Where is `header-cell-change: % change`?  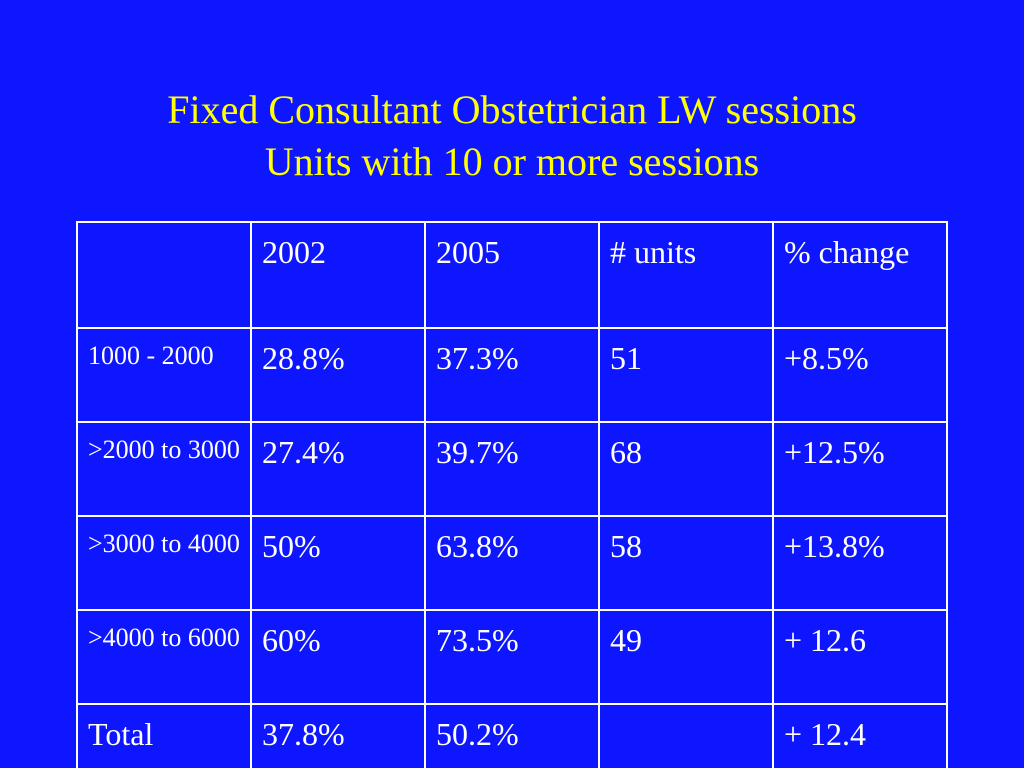
header-cell-change: % change is located at coordinates (860, 275).